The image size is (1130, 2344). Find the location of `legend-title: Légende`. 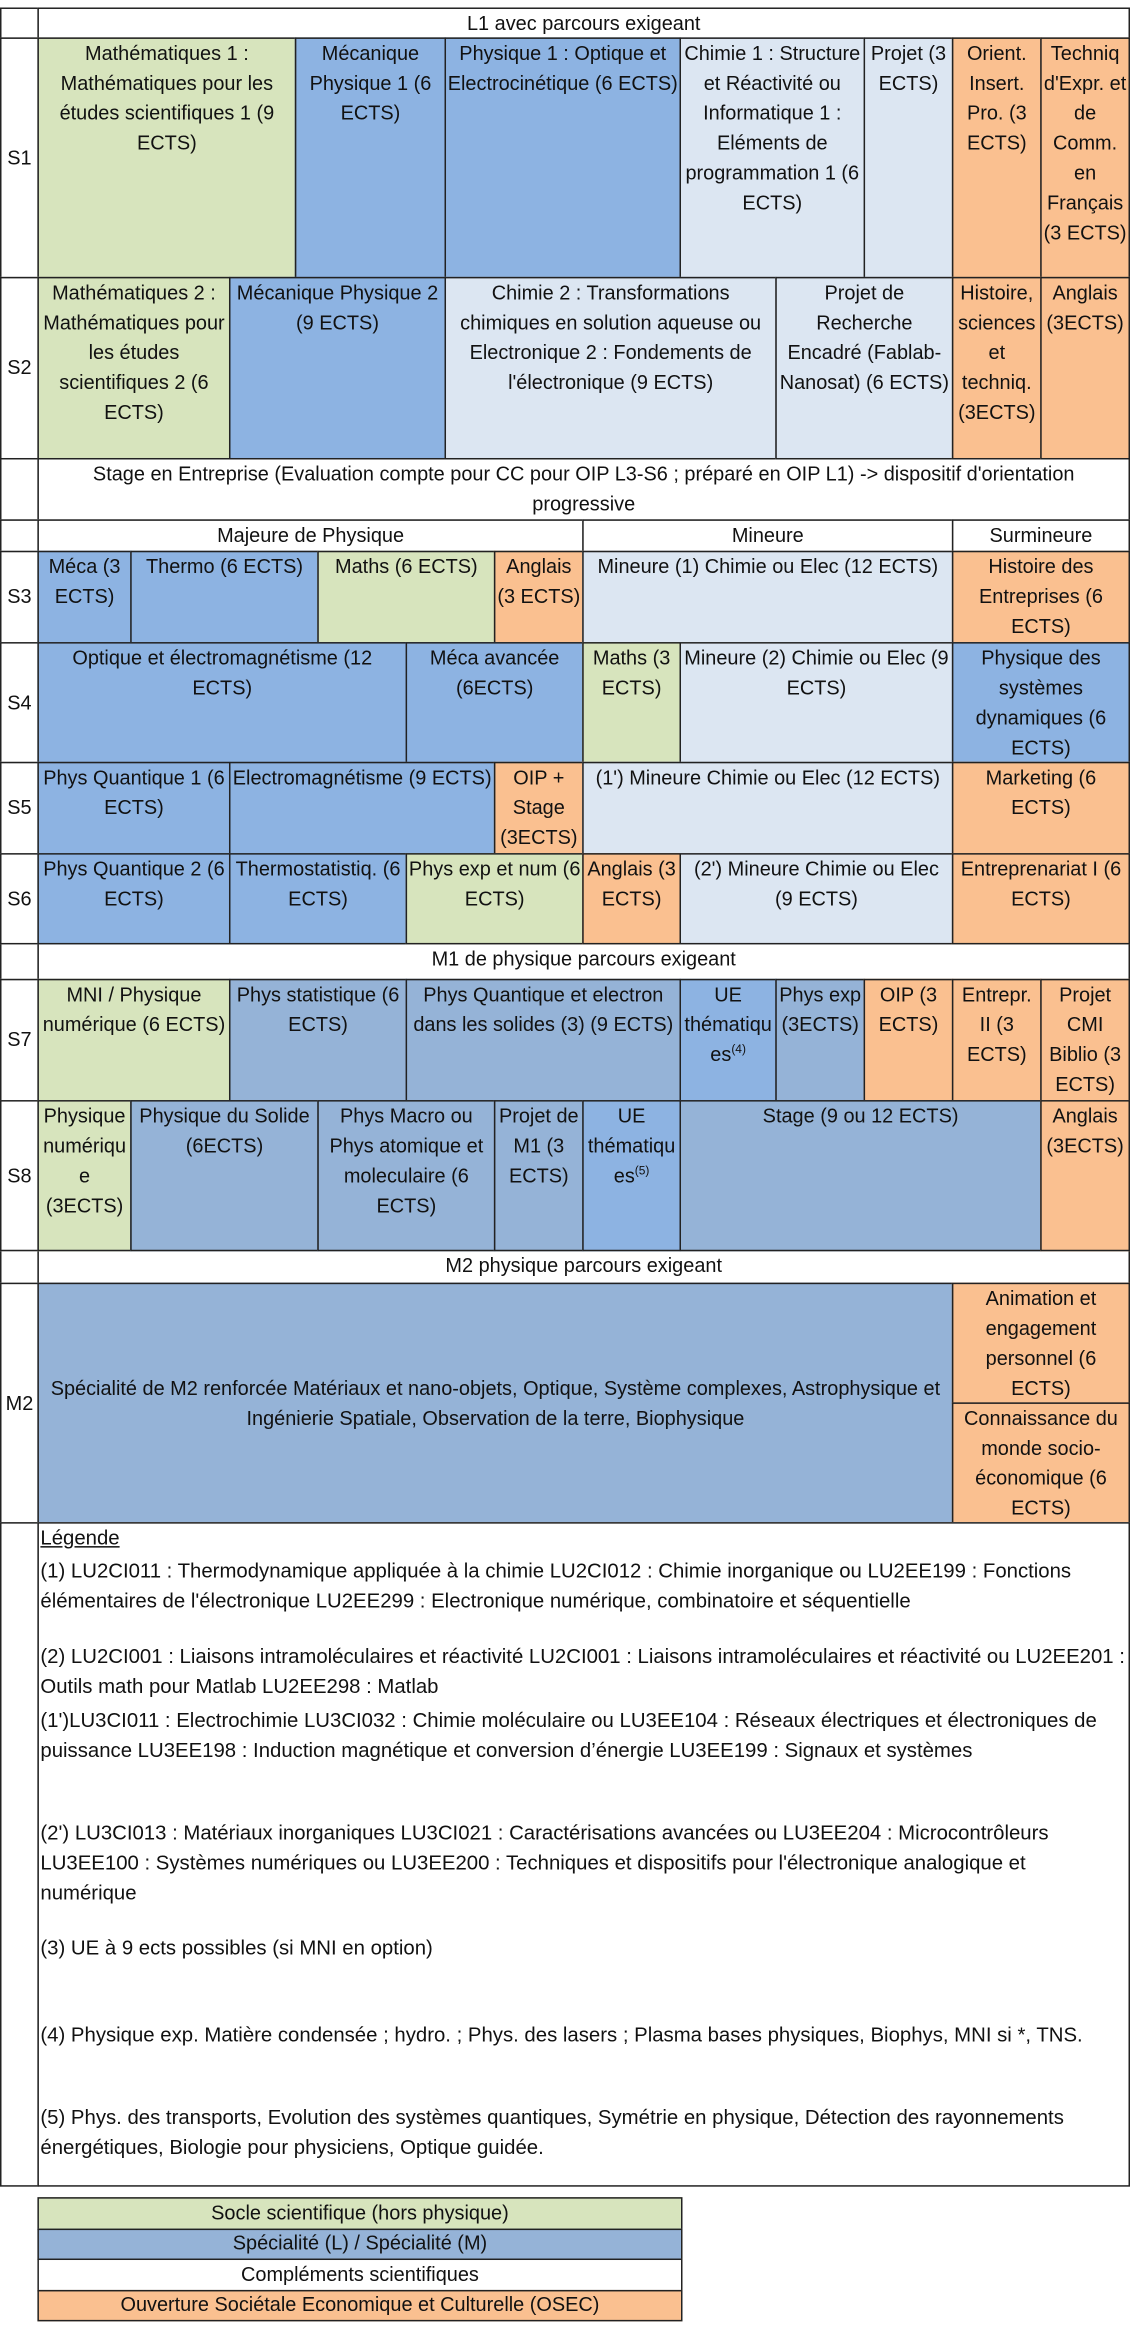

legend-title: Légende is located at coordinates (80, 1538).